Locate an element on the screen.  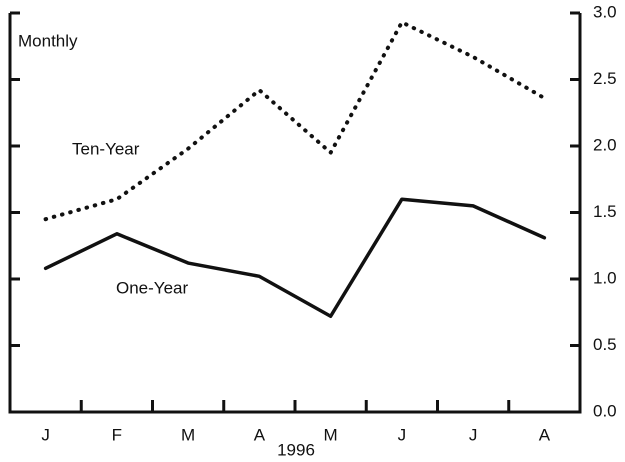
annotation: Monthly is located at coordinates (48, 40).